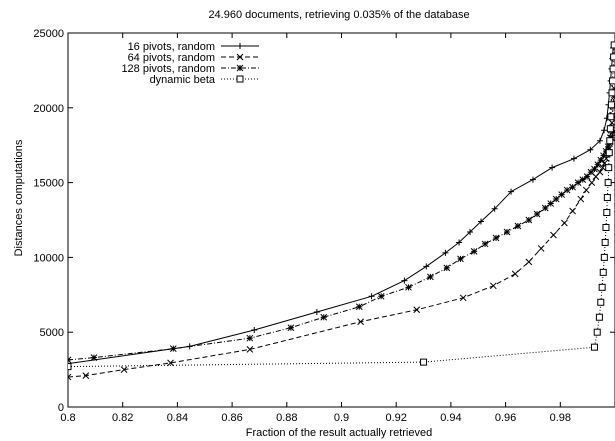 The width and height of the screenshot is (615, 441). I want to click on y-tick-label: 20000, so click(48, 109).